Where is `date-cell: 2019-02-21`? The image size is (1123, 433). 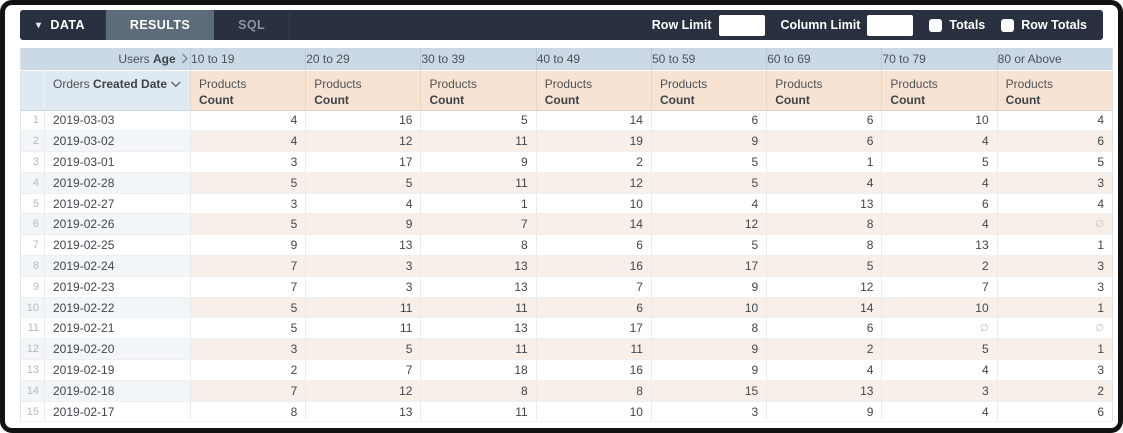 date-cell: 2019-02-21 is located at coordinates (117, 328).